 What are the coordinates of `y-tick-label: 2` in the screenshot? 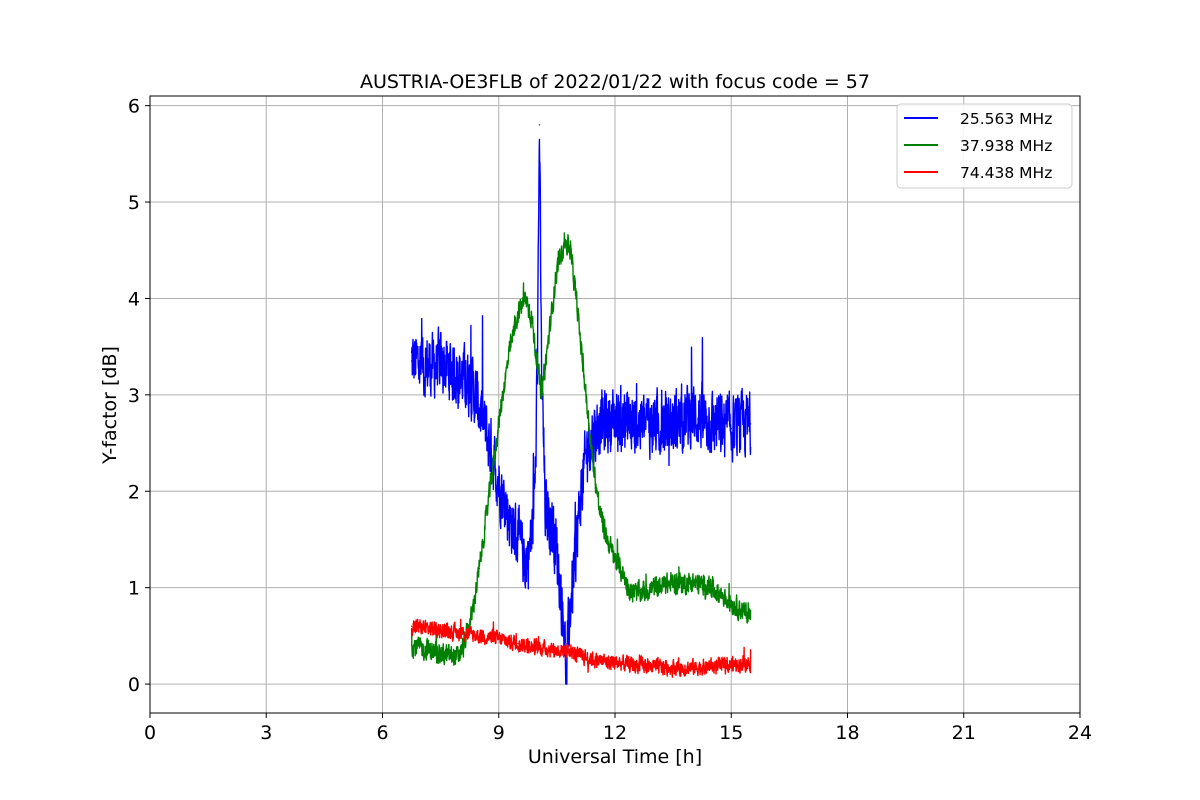 It's located at (134, 492).